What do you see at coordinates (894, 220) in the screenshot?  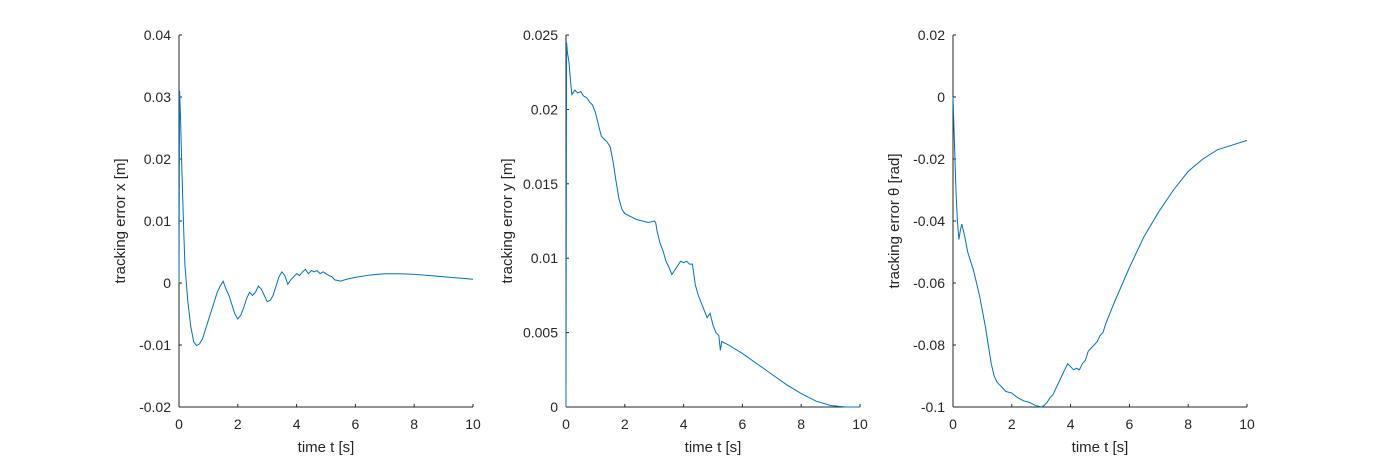 I see `y-axis-label: tracking error θ [rad]` at bounding box center [894, 220].